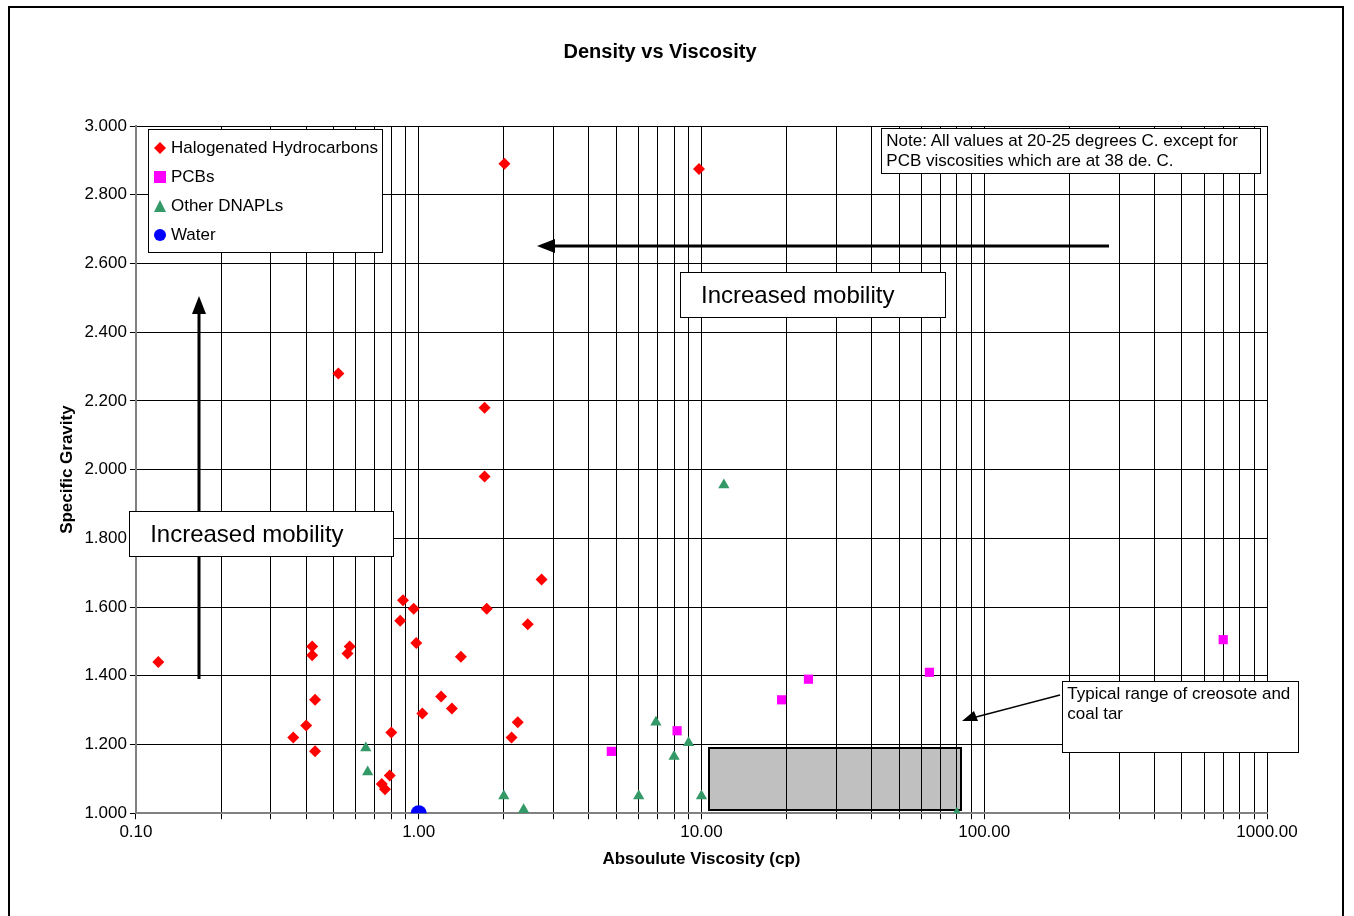 Image resolution: width=1354 pixels, height=916 pixels. What do you see at coordinates (136, 832) in the screenshot?
I see `x-tick-label: 0.10` at bounding box center [136, 832].